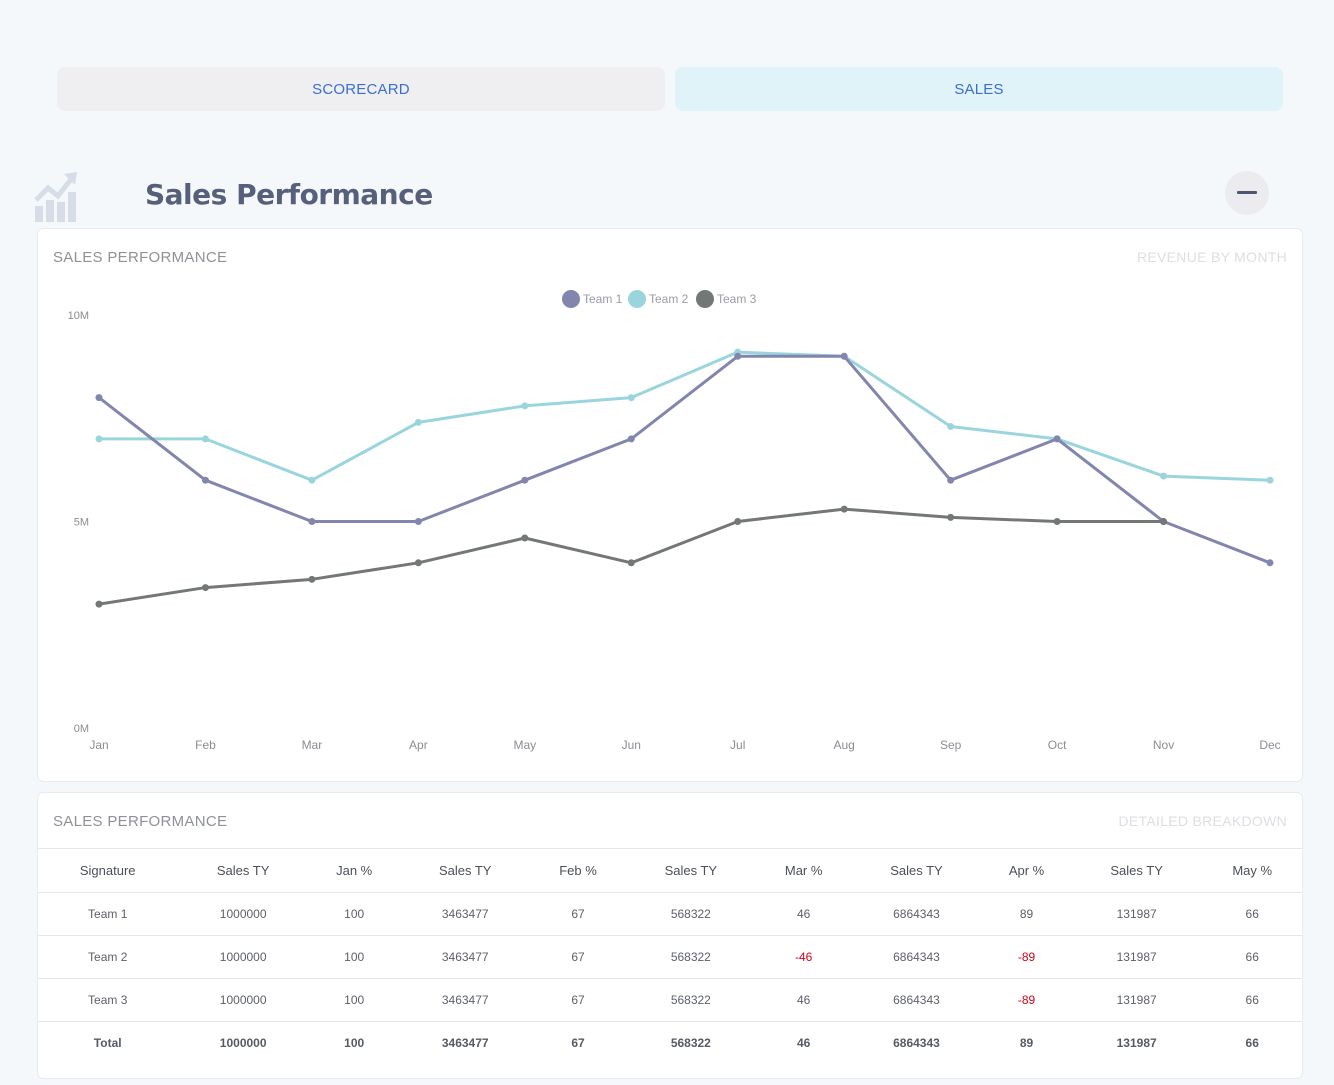 This screenshot has width=1334, height=1085. Describe the element at coordinates (1026, 1000) in the screenshot. I see `table-cell: -89` at that location.